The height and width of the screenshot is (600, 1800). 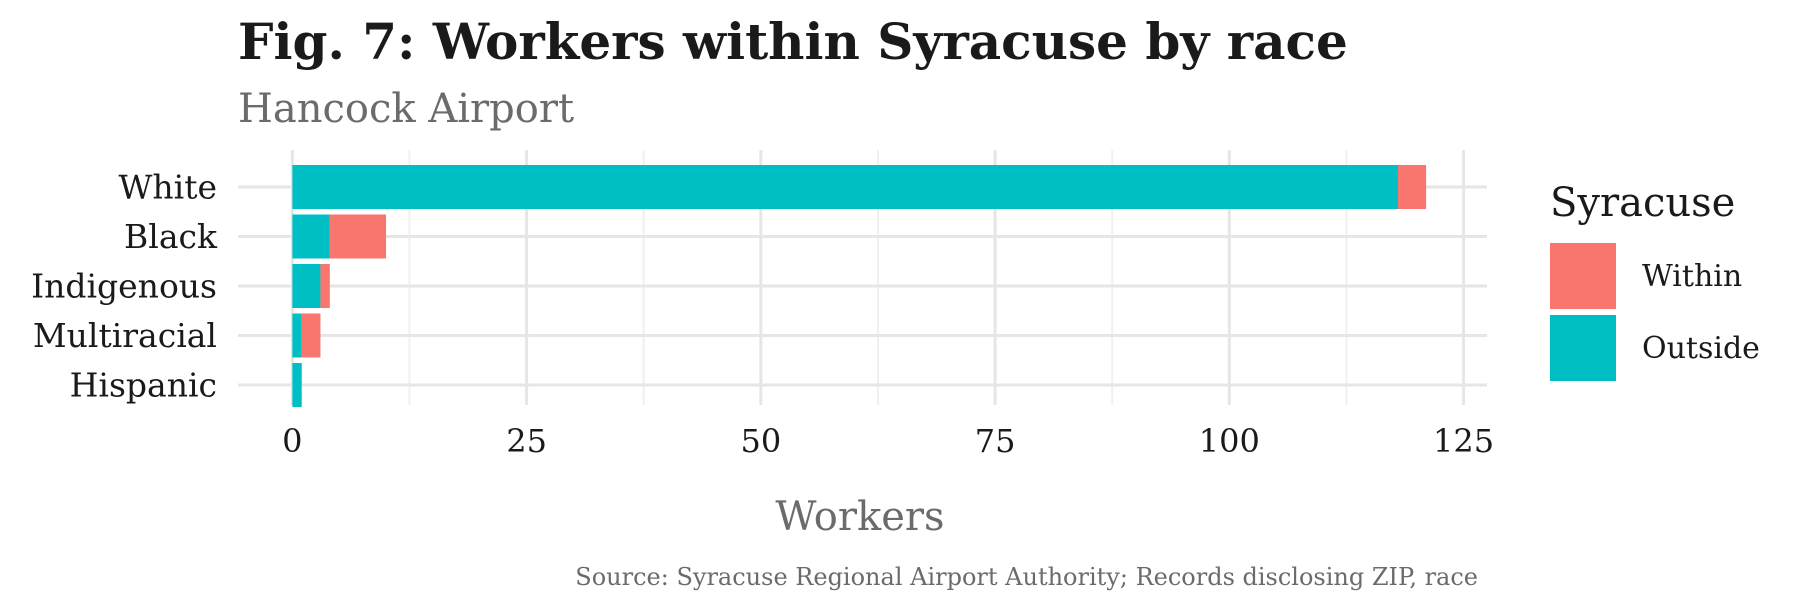 What do you see at coordinates (888, 441) in the screenshot?
I see `x-tick-labels: 0 25 50 75 100 125` at bounding box center [888, 441].